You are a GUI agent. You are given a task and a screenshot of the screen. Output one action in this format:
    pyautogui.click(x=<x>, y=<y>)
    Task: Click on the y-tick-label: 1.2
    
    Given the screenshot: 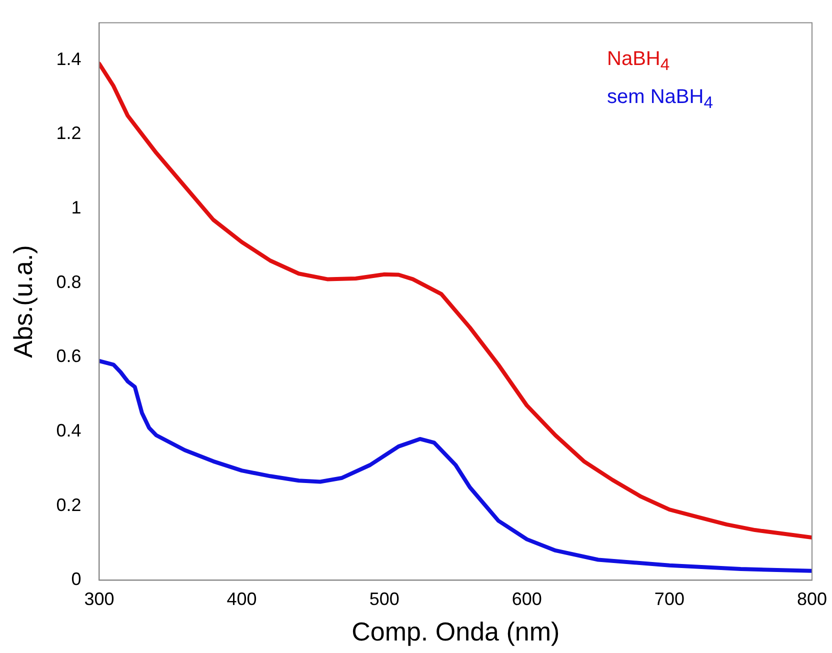 What is the action you would take?
    pyautogui.click(x=69, y=133)
    